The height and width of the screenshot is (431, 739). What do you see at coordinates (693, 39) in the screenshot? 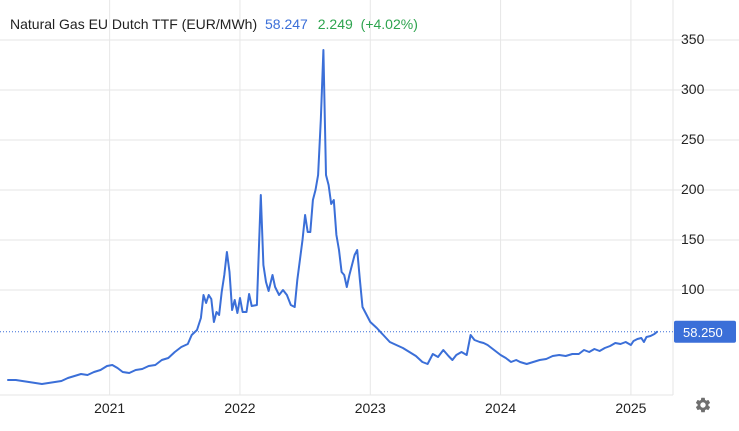
I see `y-tick-label: 350` at bounding box center [693, 39].